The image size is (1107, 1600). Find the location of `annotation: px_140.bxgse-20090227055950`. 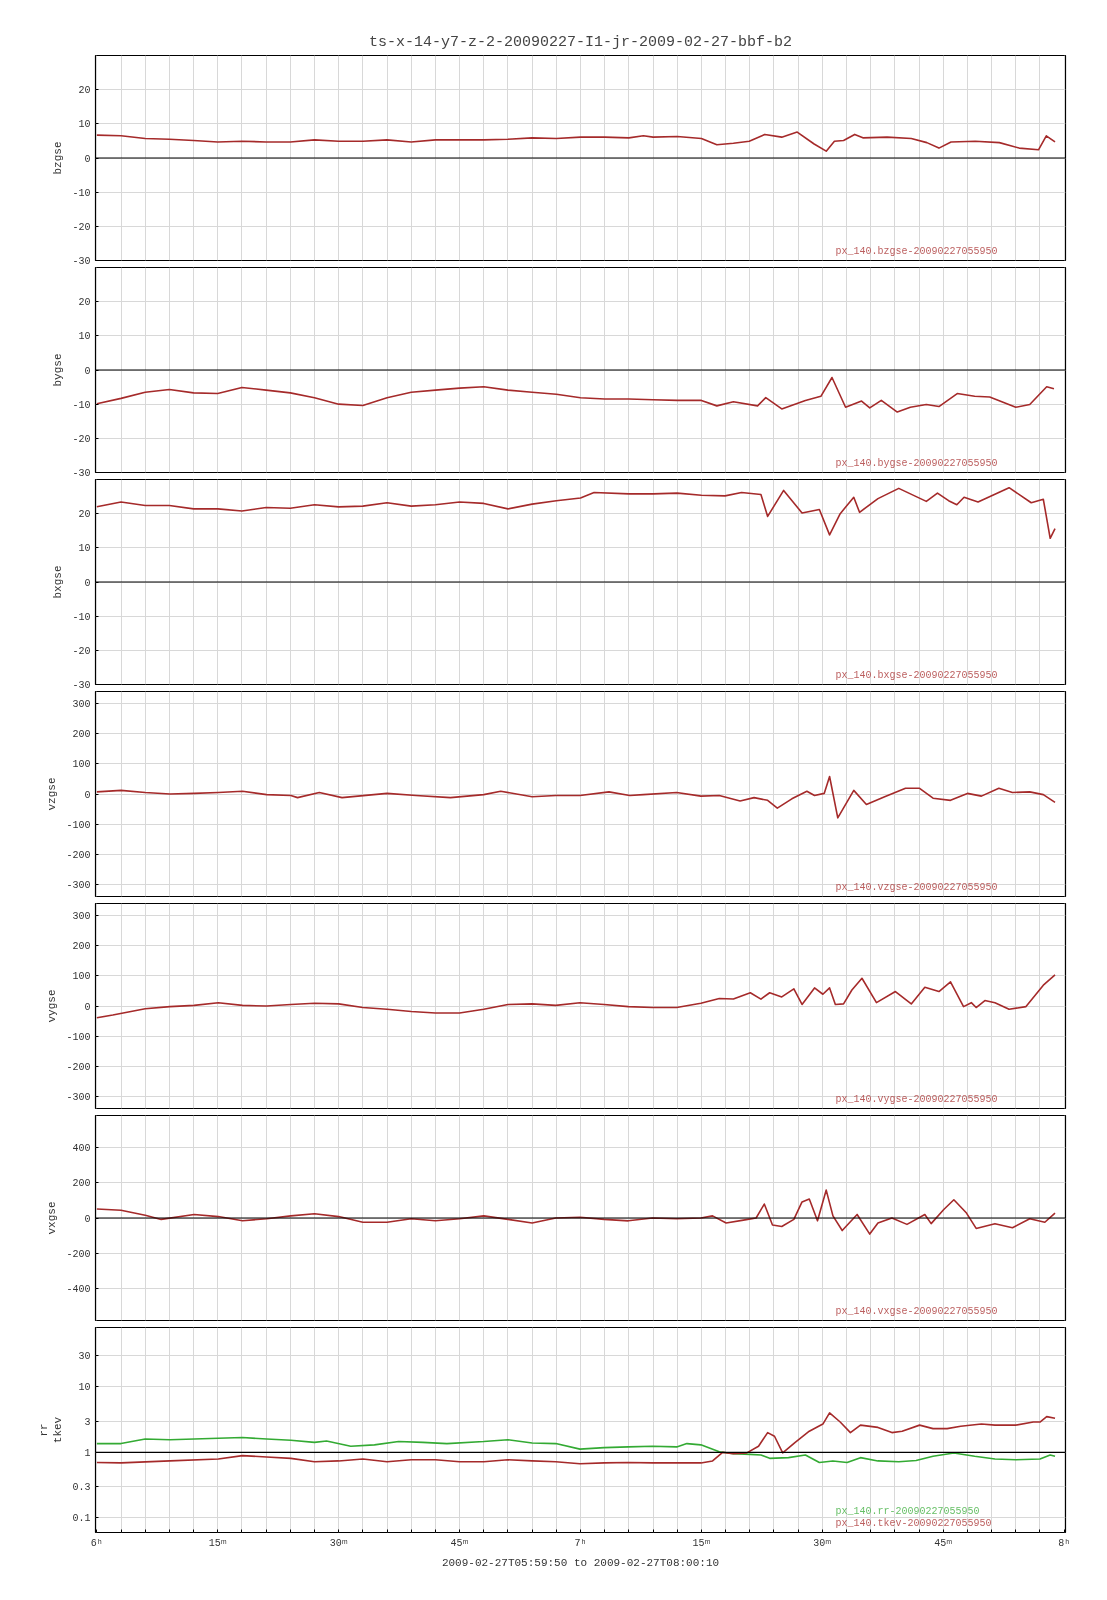

annotation: px_140.bxgse-20090227055950 is located at coordinates (916, 675).